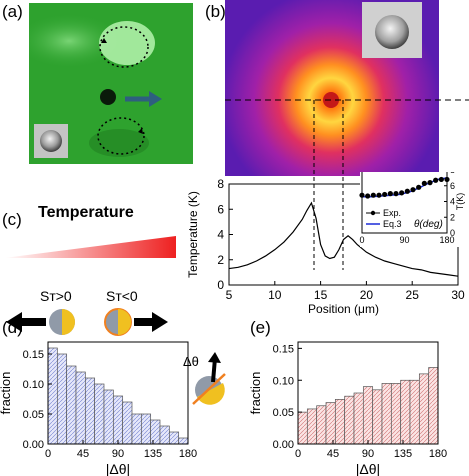 The image size is (469, 476). Describe the element at coordinates (140, 131) in the screenshot. I see `vortex-lower-arrowhead` at that location.